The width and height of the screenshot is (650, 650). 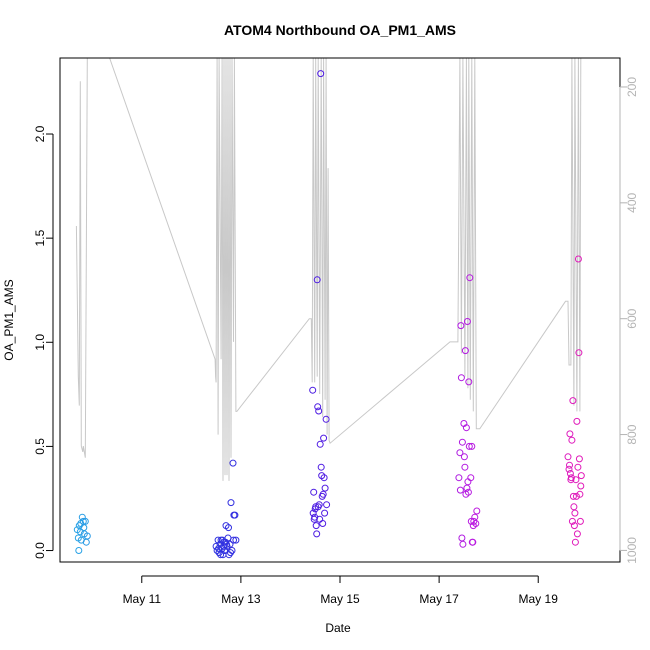 What do you see at coordinates (340, 599) in the screenshot?
I see `x-tick-label: May 15` at bounding box center [340, 599].